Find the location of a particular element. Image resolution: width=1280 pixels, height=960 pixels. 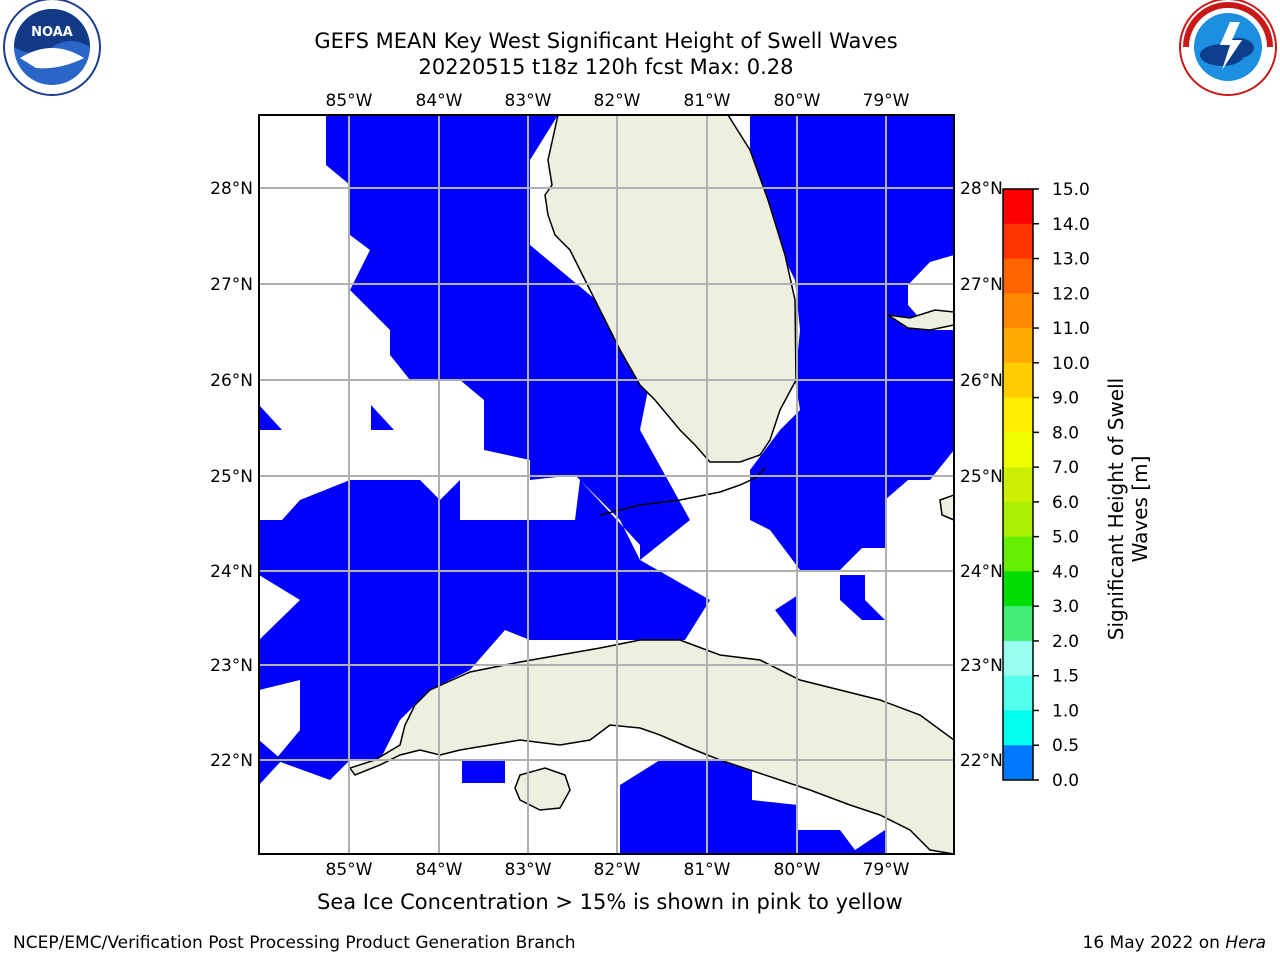

footer-date: 16 May 2022 on Hera is located at coordinates (1175, 943).